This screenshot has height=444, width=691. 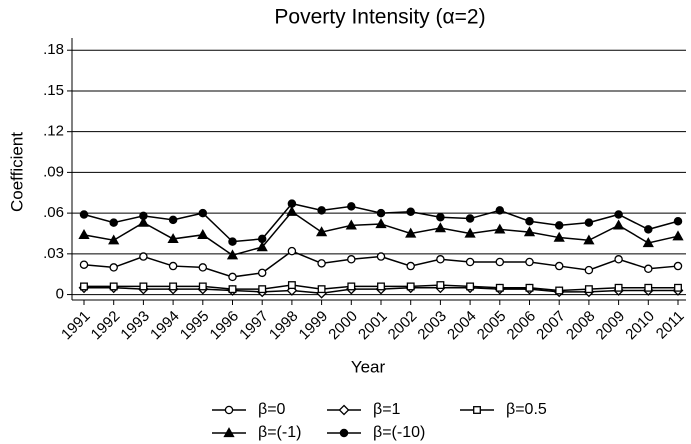 I want to click on legend-label: β=(-10), so click(x=399, y=432).